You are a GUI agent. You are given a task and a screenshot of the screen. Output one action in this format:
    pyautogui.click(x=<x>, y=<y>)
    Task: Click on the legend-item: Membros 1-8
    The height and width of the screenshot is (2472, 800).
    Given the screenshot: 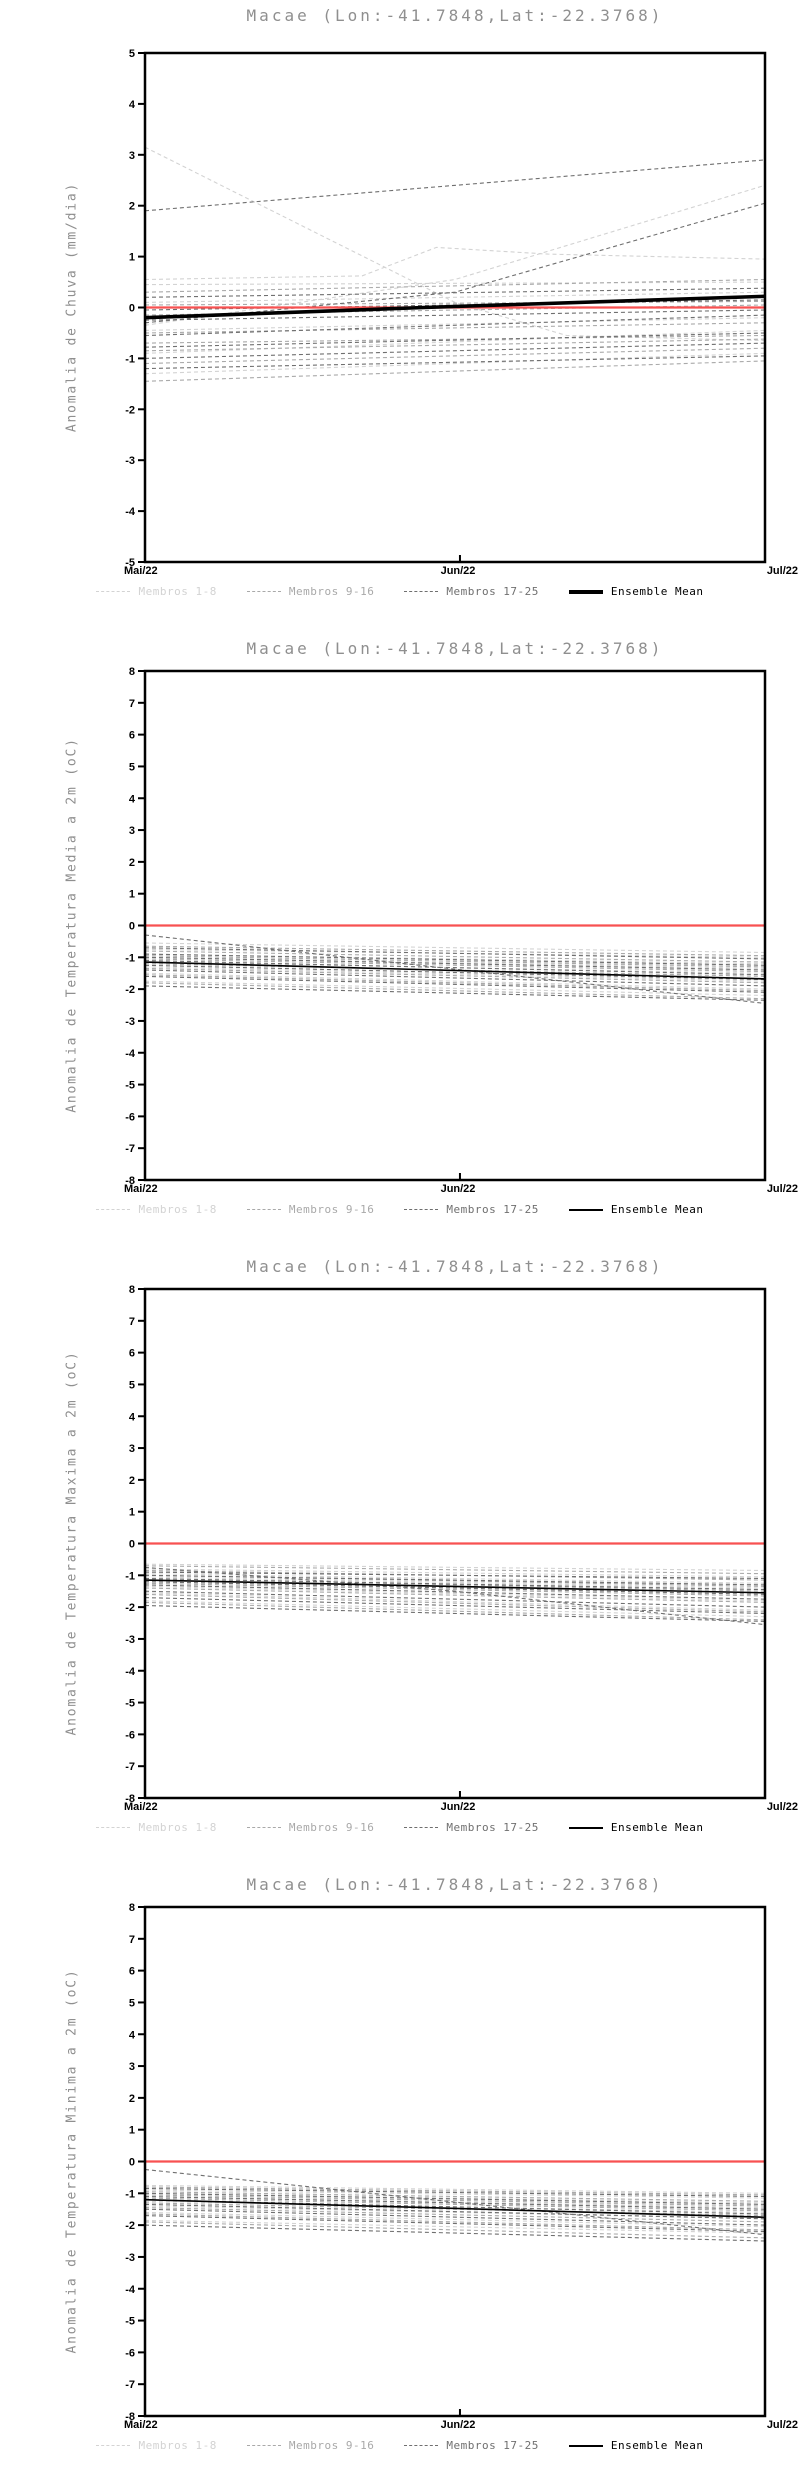 What is the action you would take?
    pyautogui.click(x=156, y=2445)
    